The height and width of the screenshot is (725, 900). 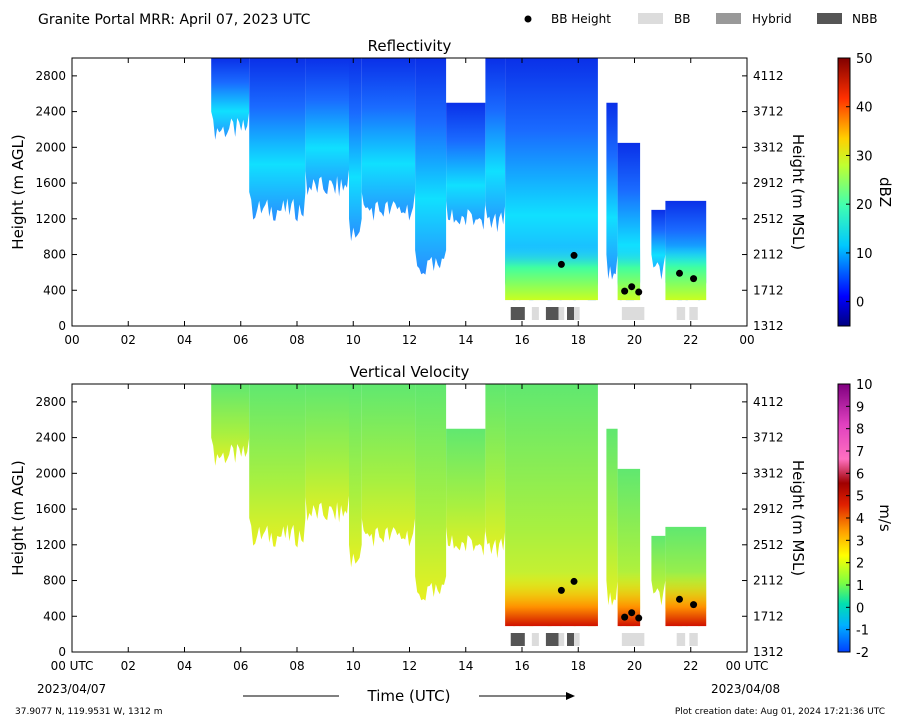 What do you see at coordinates (700, 19) in the screenshot?
I see `header-legend: BB Height BB Hybrid NBB` at bounding box center [700, 19].